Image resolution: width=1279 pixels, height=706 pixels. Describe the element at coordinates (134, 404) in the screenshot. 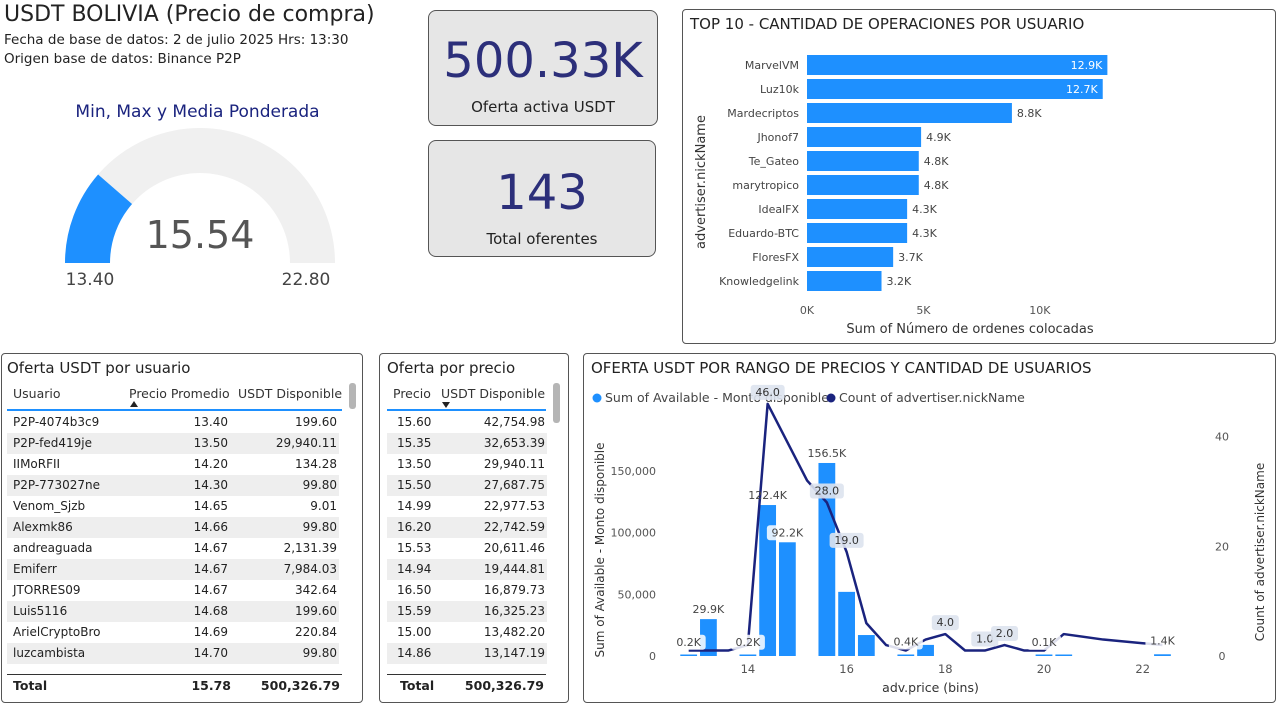

I see `sort-ascending-icon` at that location.